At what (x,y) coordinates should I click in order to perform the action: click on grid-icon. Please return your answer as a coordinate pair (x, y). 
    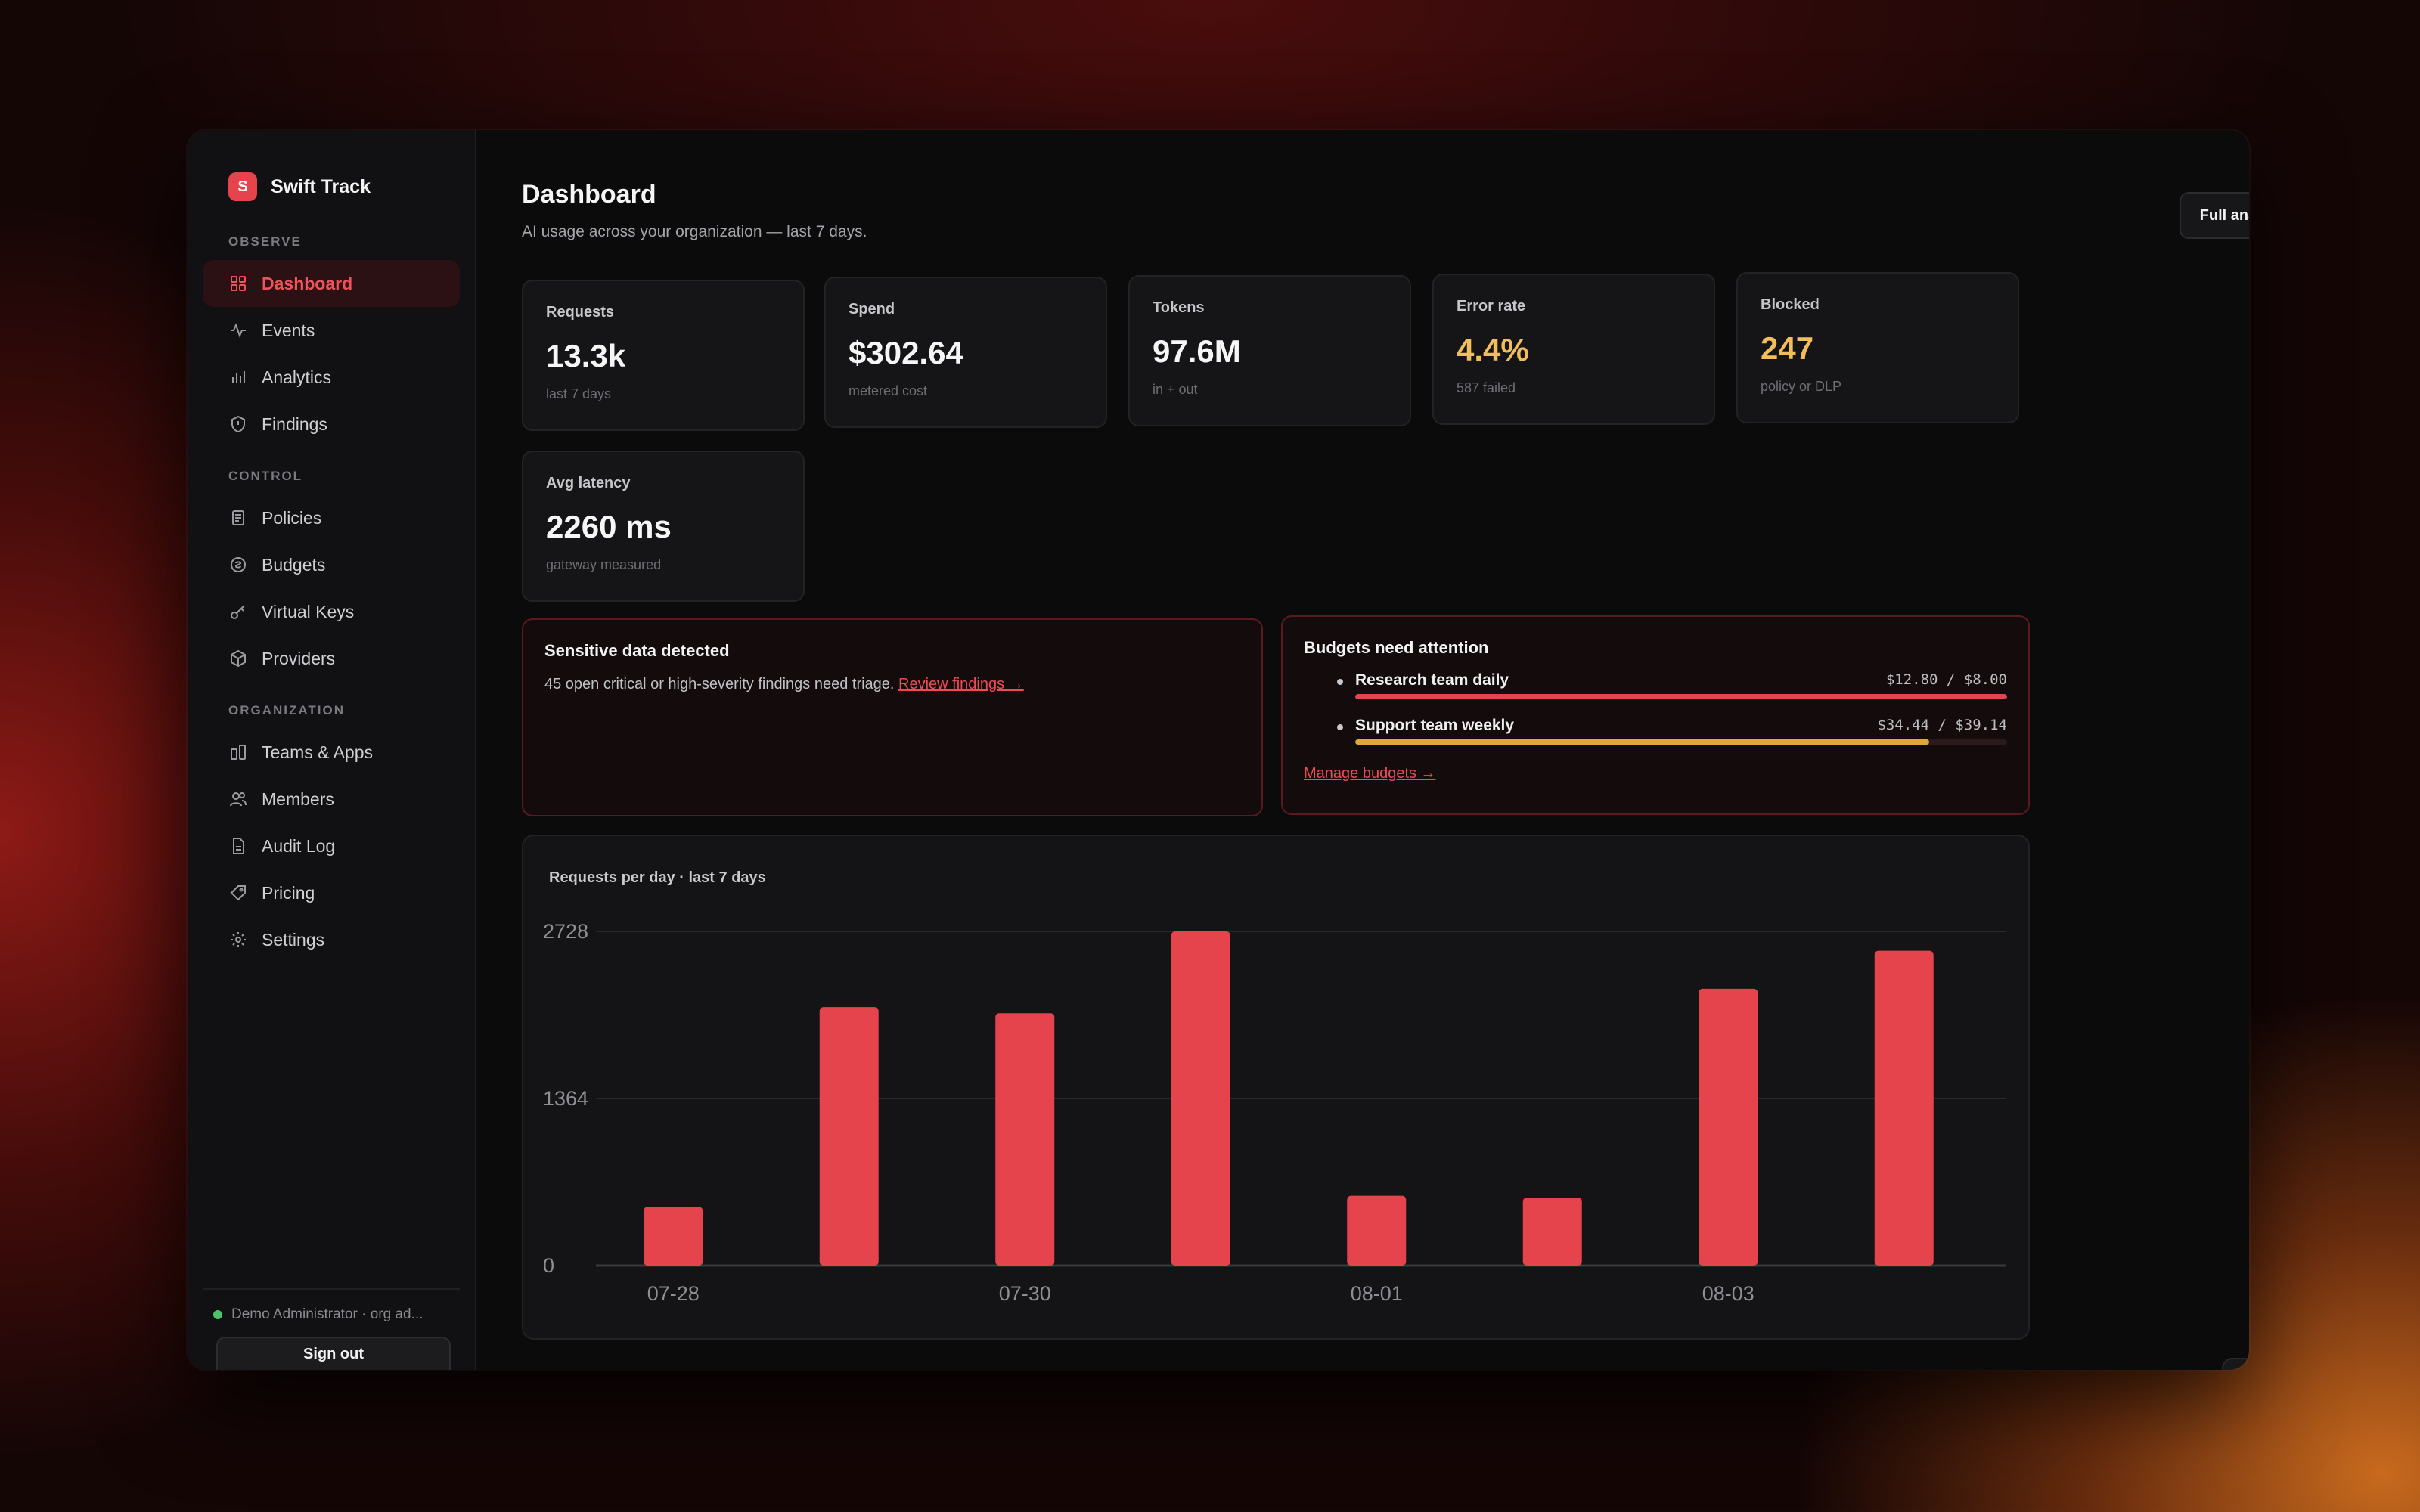
    Looking at the image, I should click on (238, 283).